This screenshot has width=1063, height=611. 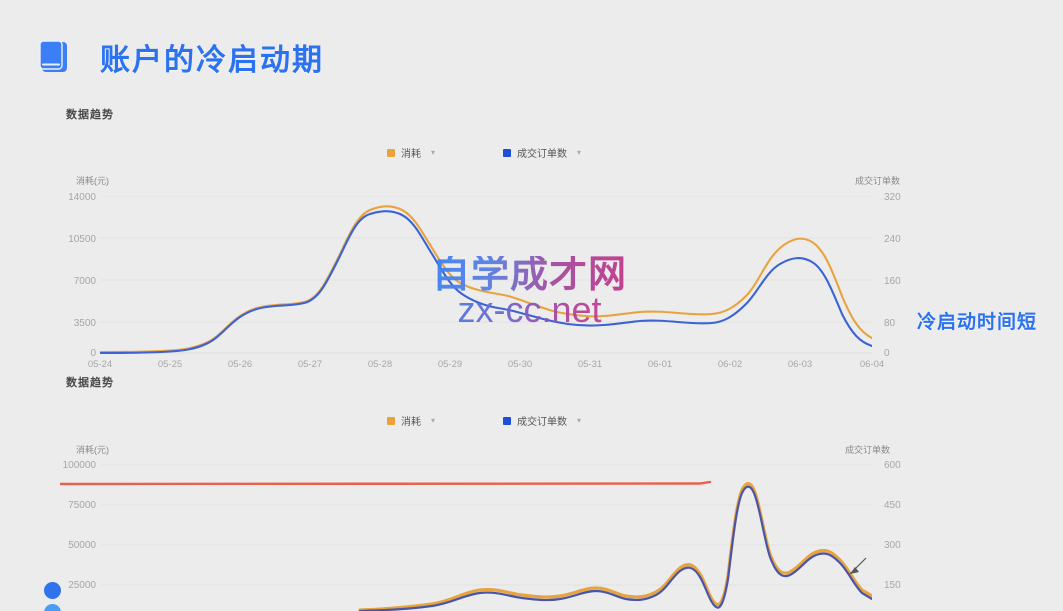 I want to click on chart-1-ytick-4: 0, so click(x=93, y=353).